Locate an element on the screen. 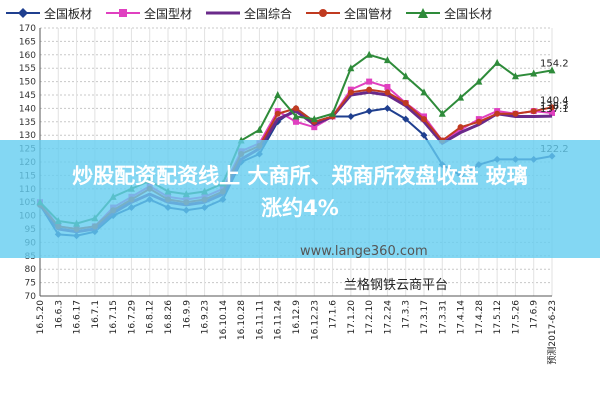 The image size is (600, 400). x-tick-label: 17.5.26 is located at coordinates (516, 317).